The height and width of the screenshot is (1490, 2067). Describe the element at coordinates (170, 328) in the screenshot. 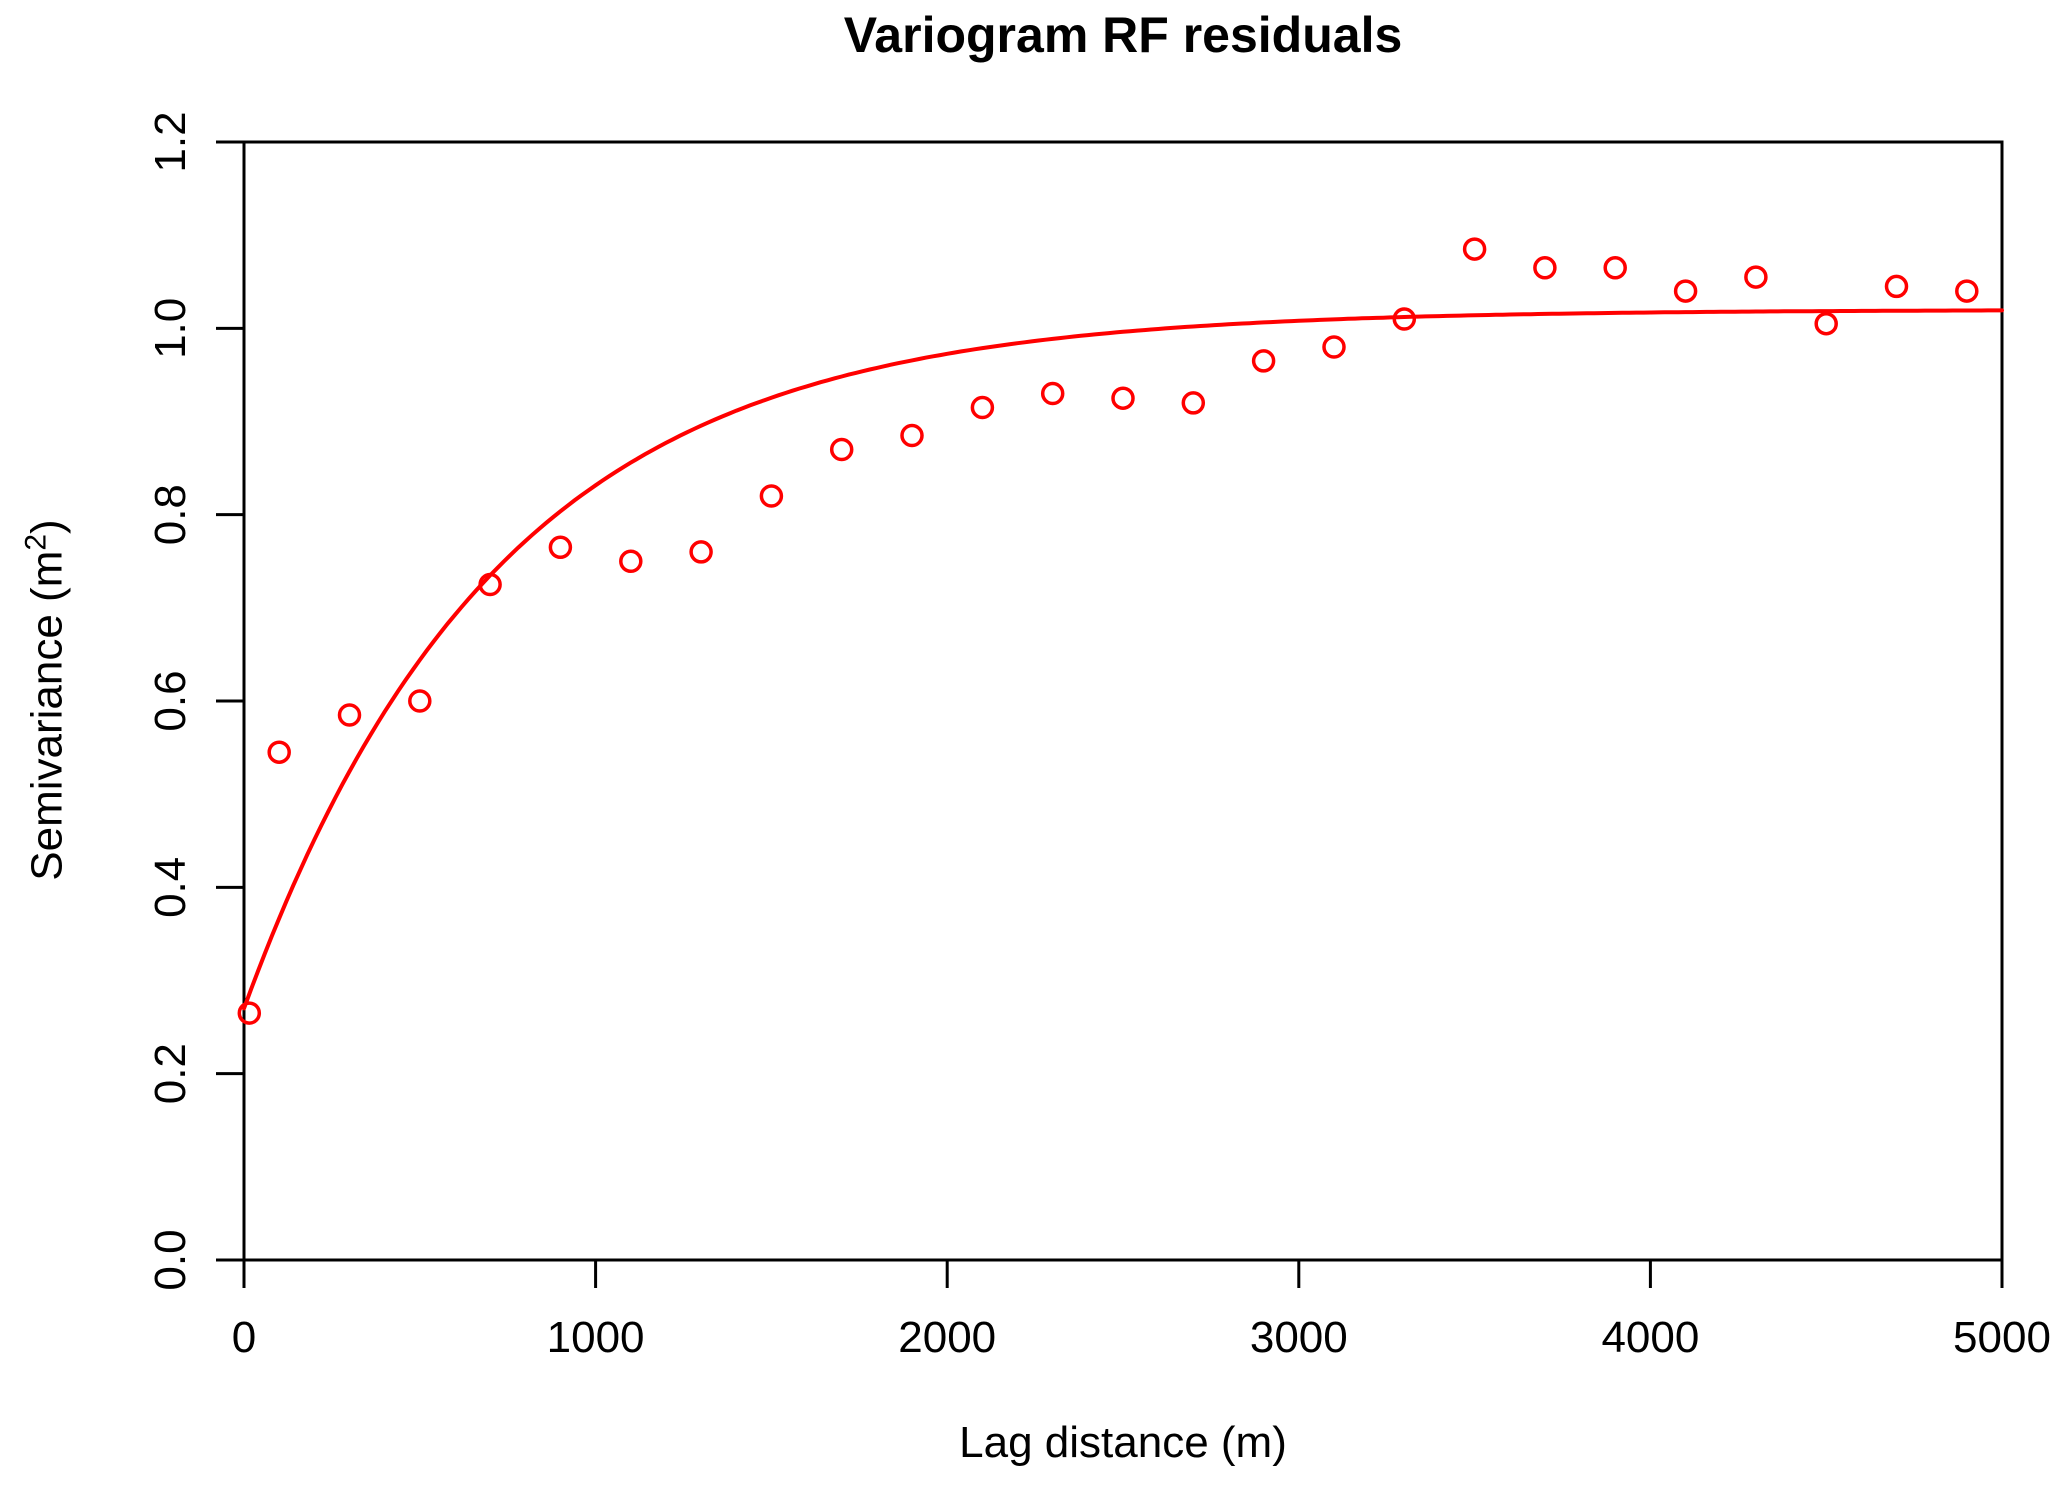

I see `y-tick-label: 1.0` at that location.